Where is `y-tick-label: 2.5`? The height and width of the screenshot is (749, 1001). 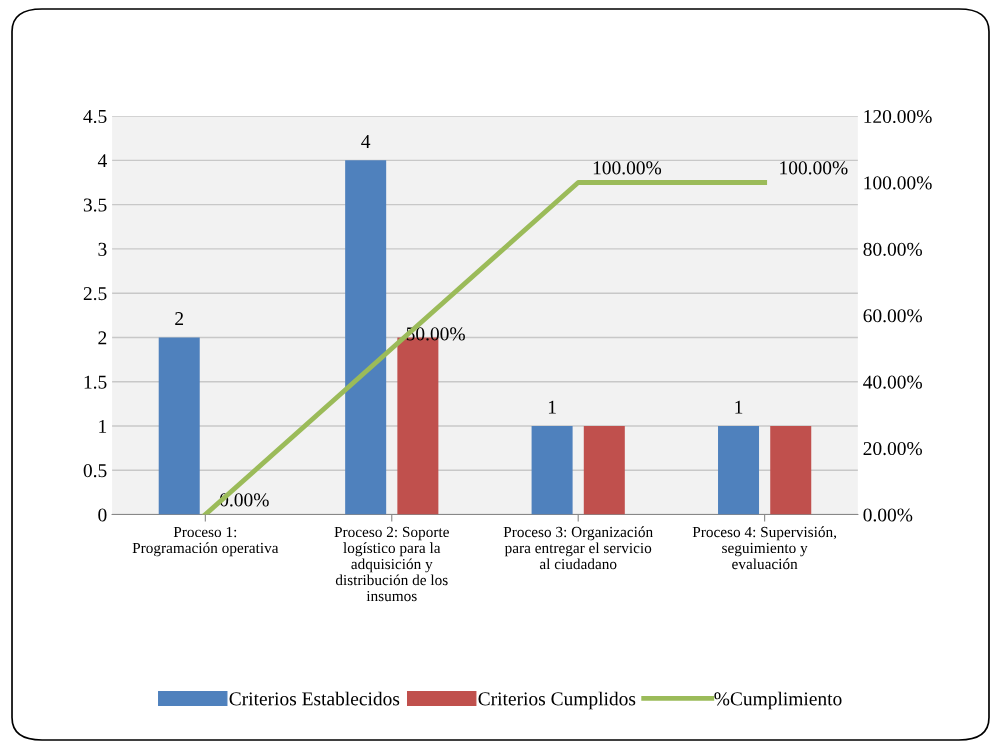
y-tick-label: 2.5 is located at coordinates (95, 294).